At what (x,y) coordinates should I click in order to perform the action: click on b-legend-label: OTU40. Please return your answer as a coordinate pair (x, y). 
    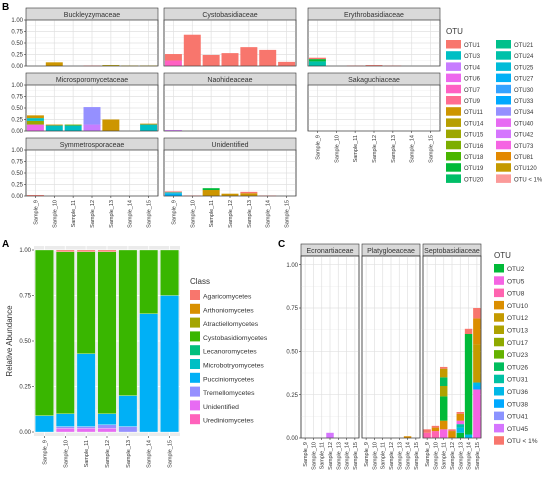
    Looking at the image, I should click on (524, 124).